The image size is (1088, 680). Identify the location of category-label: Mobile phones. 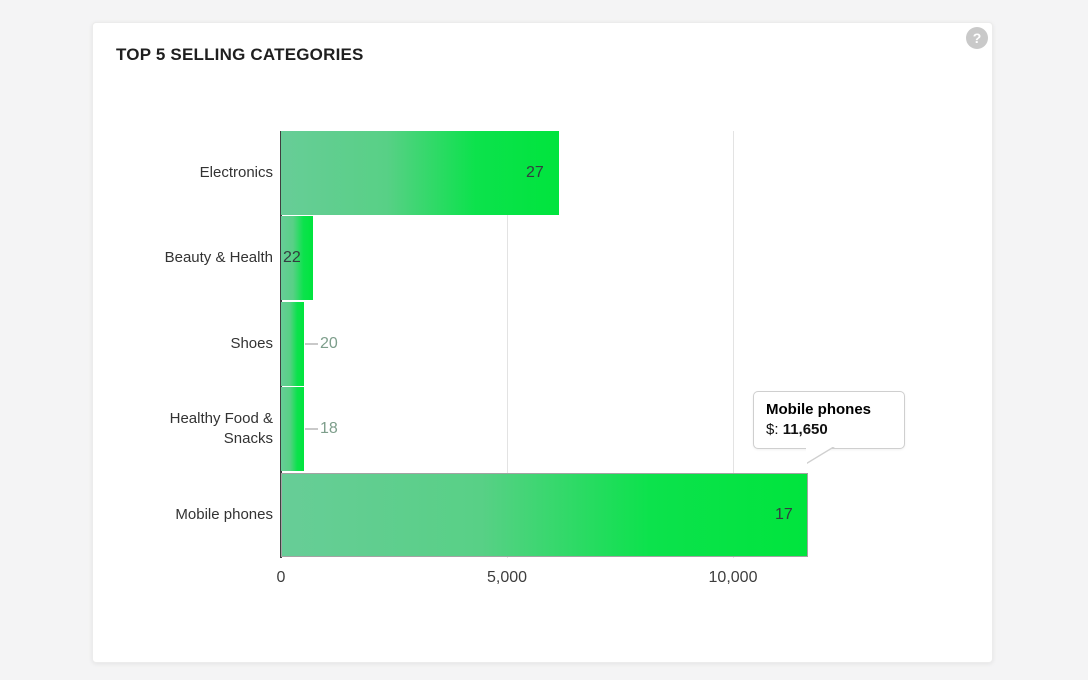
(224, 514).